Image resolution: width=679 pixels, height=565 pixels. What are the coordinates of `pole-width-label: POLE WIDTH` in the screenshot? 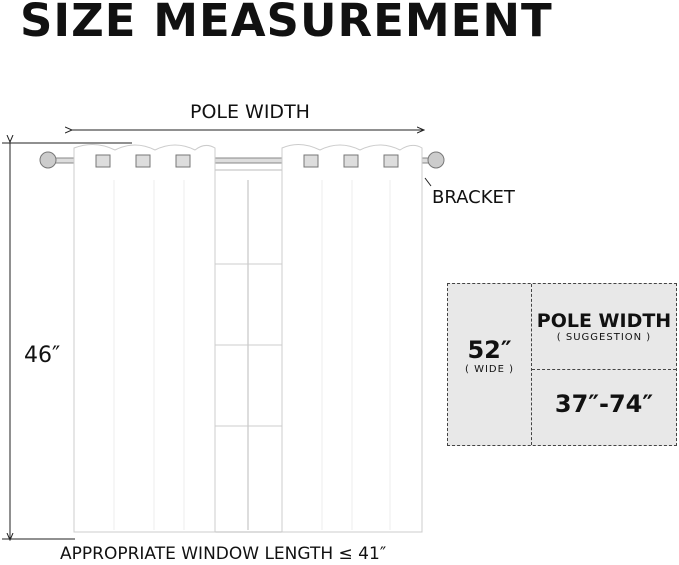 It's located at (250, 112).